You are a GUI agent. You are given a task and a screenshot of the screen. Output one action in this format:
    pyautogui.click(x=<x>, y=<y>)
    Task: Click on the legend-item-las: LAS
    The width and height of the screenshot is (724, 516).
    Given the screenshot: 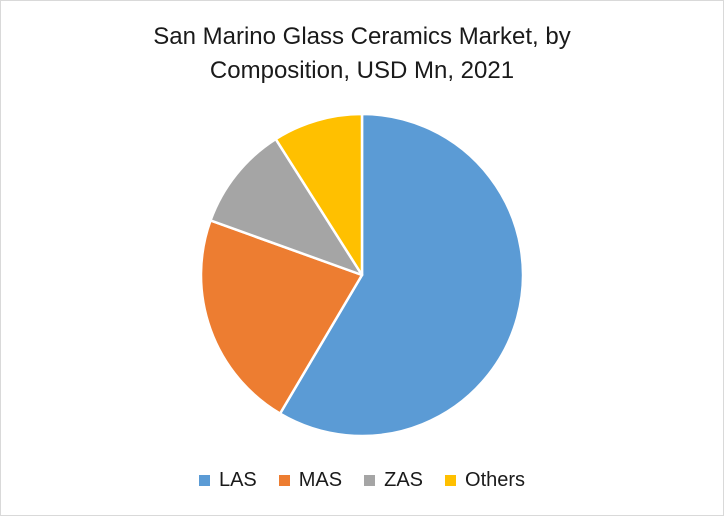 What is the action you would take?
    pyautogui.click(x=227, y=480)
    